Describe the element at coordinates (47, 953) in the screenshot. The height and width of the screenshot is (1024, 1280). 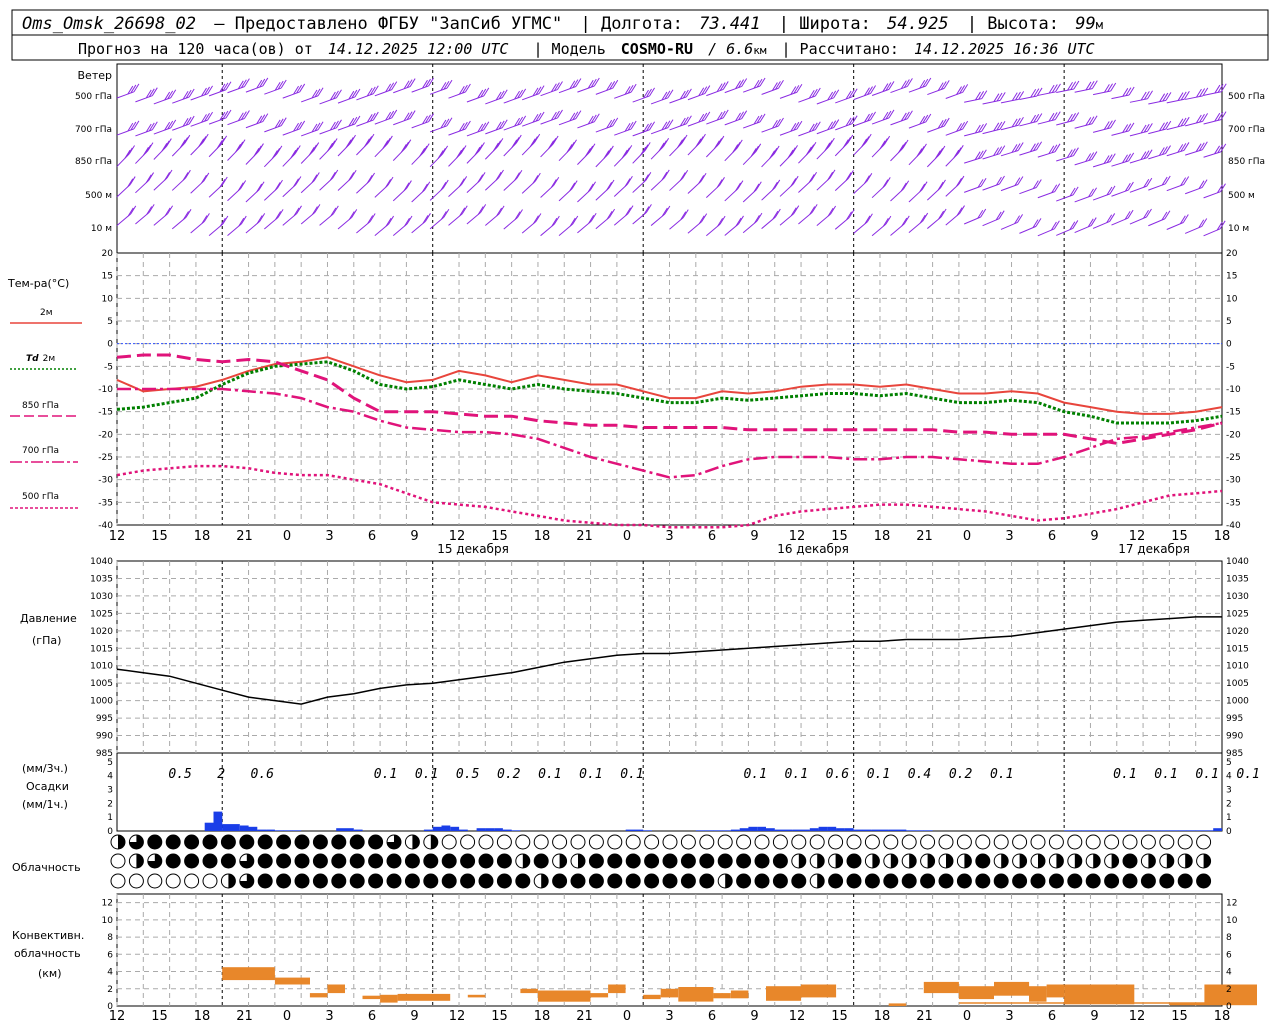
I see `conv-label-2: облачность` at that location.